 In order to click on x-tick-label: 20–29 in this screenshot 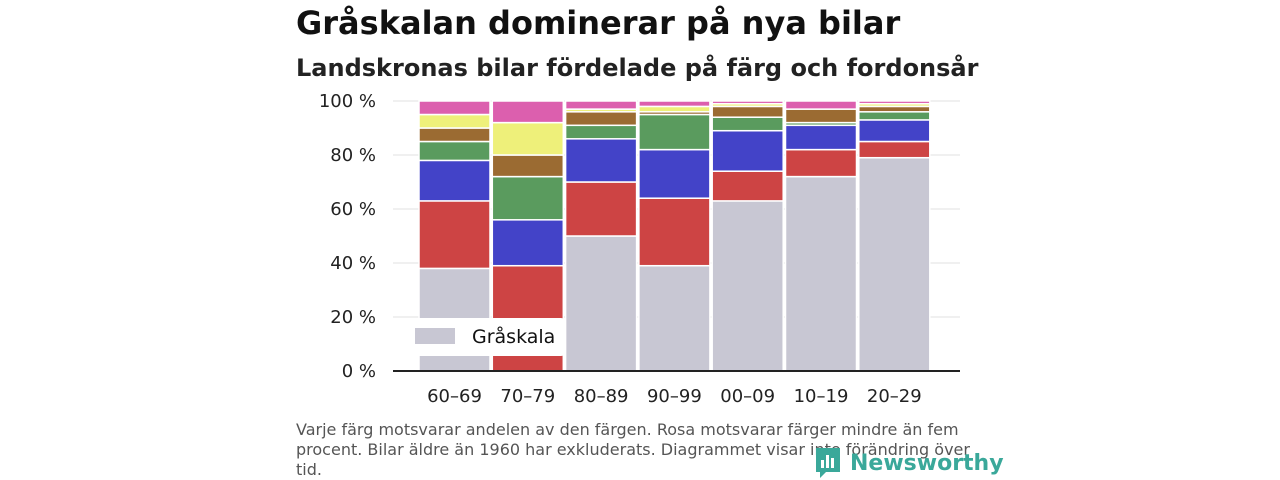, I will do `click(894, 396)`.